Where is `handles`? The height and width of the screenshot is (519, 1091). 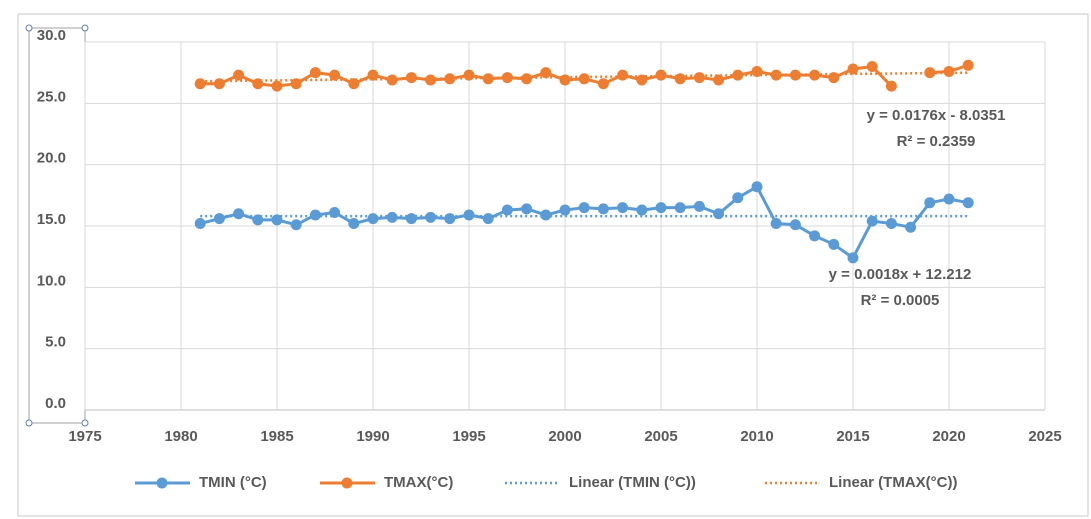 handles is located at coordinates (57, 225).